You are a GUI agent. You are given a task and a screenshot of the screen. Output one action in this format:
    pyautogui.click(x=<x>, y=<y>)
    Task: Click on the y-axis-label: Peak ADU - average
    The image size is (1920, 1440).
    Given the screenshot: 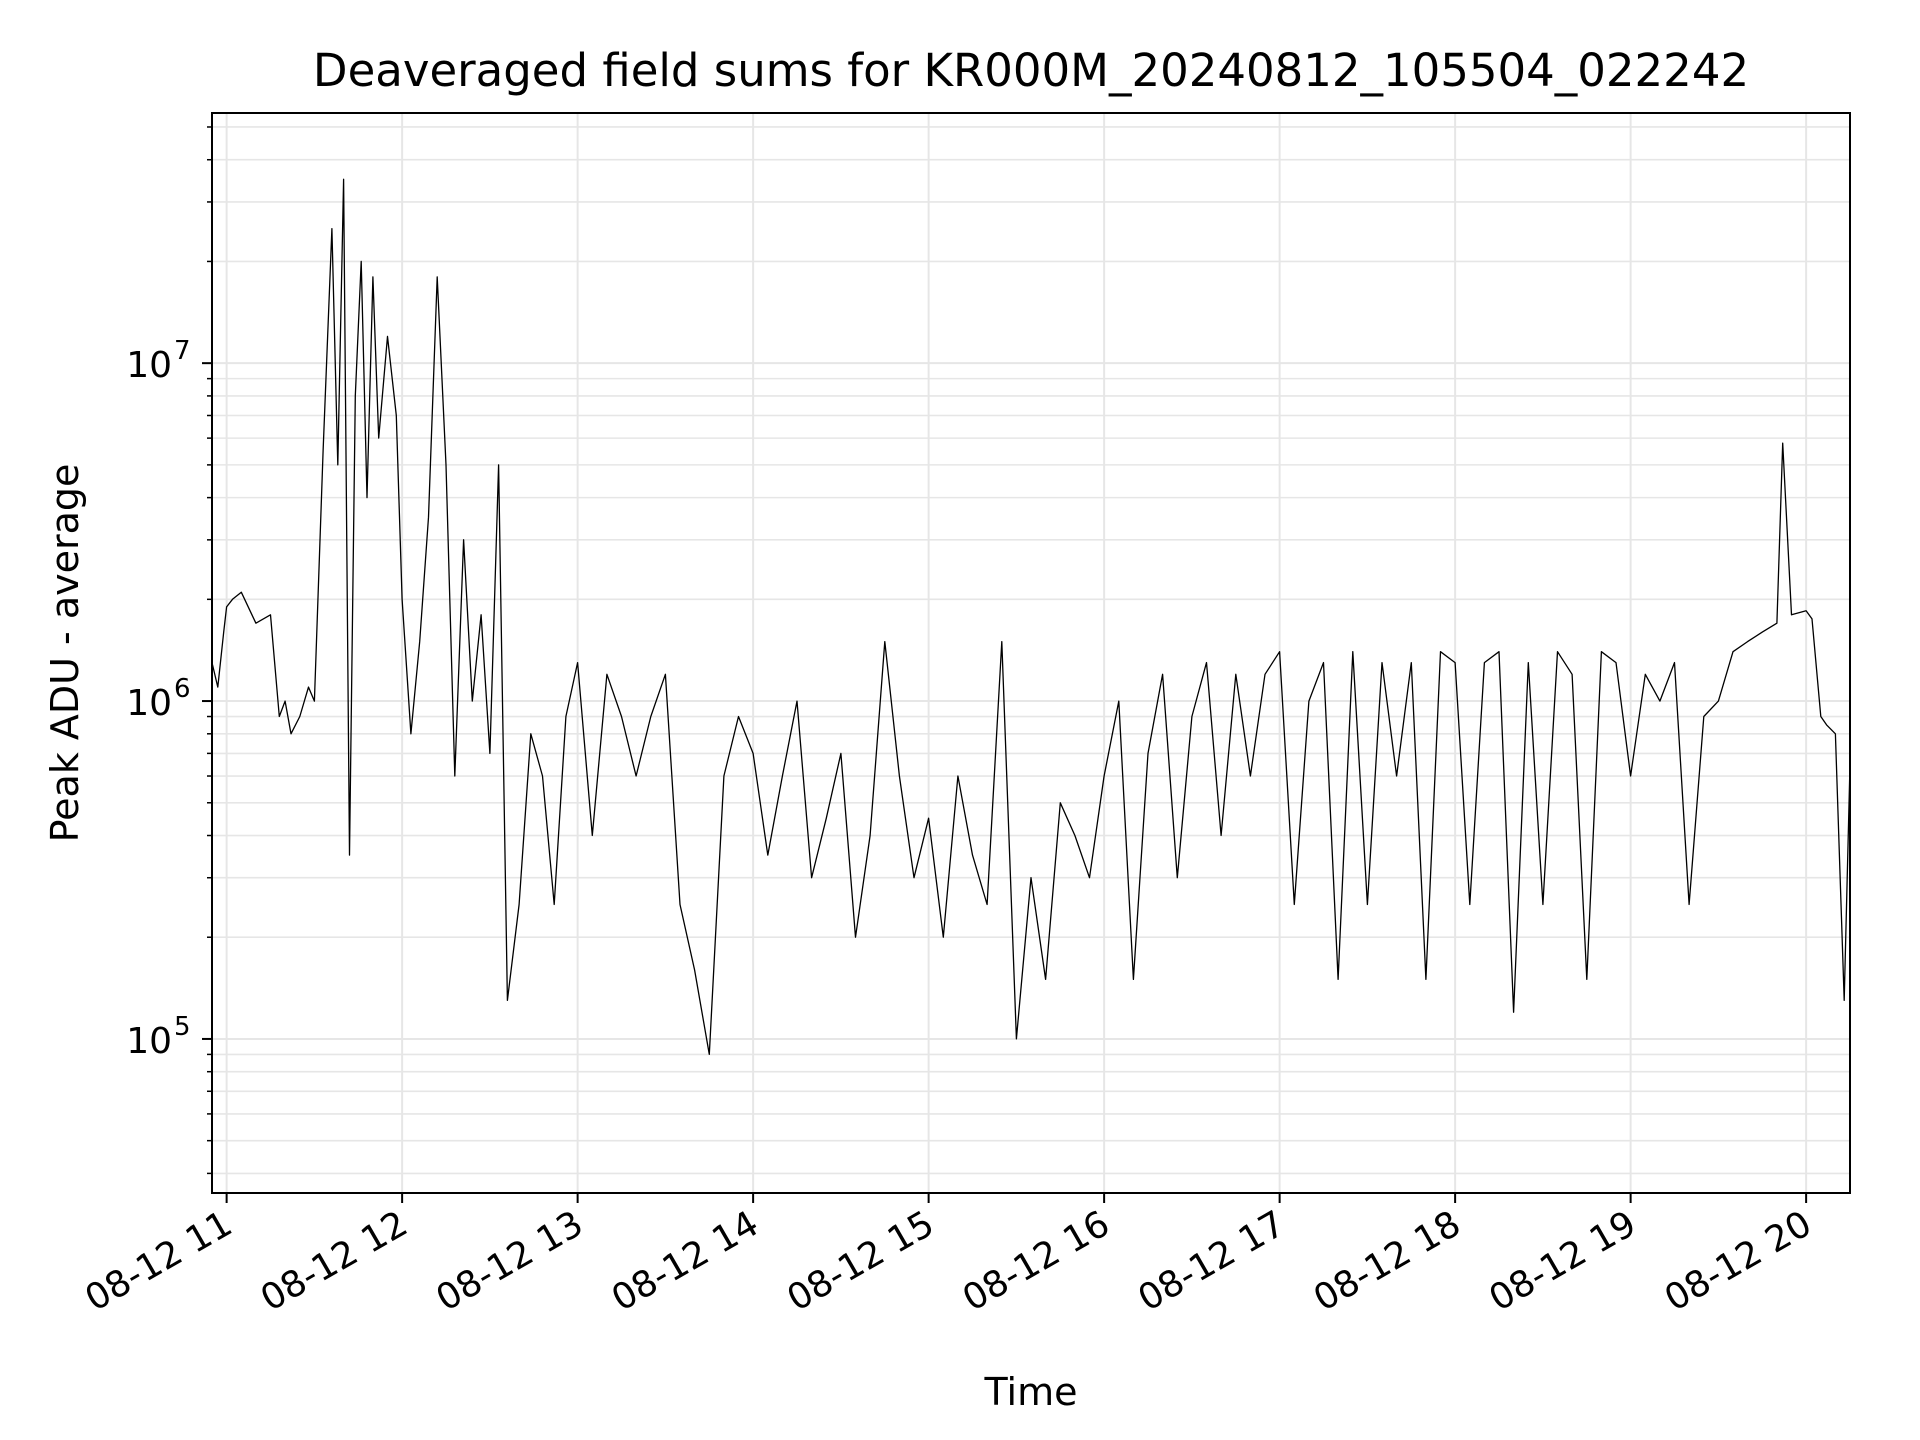 What is the action you would take?
    pyautogui.click(x=65, y=653)
    